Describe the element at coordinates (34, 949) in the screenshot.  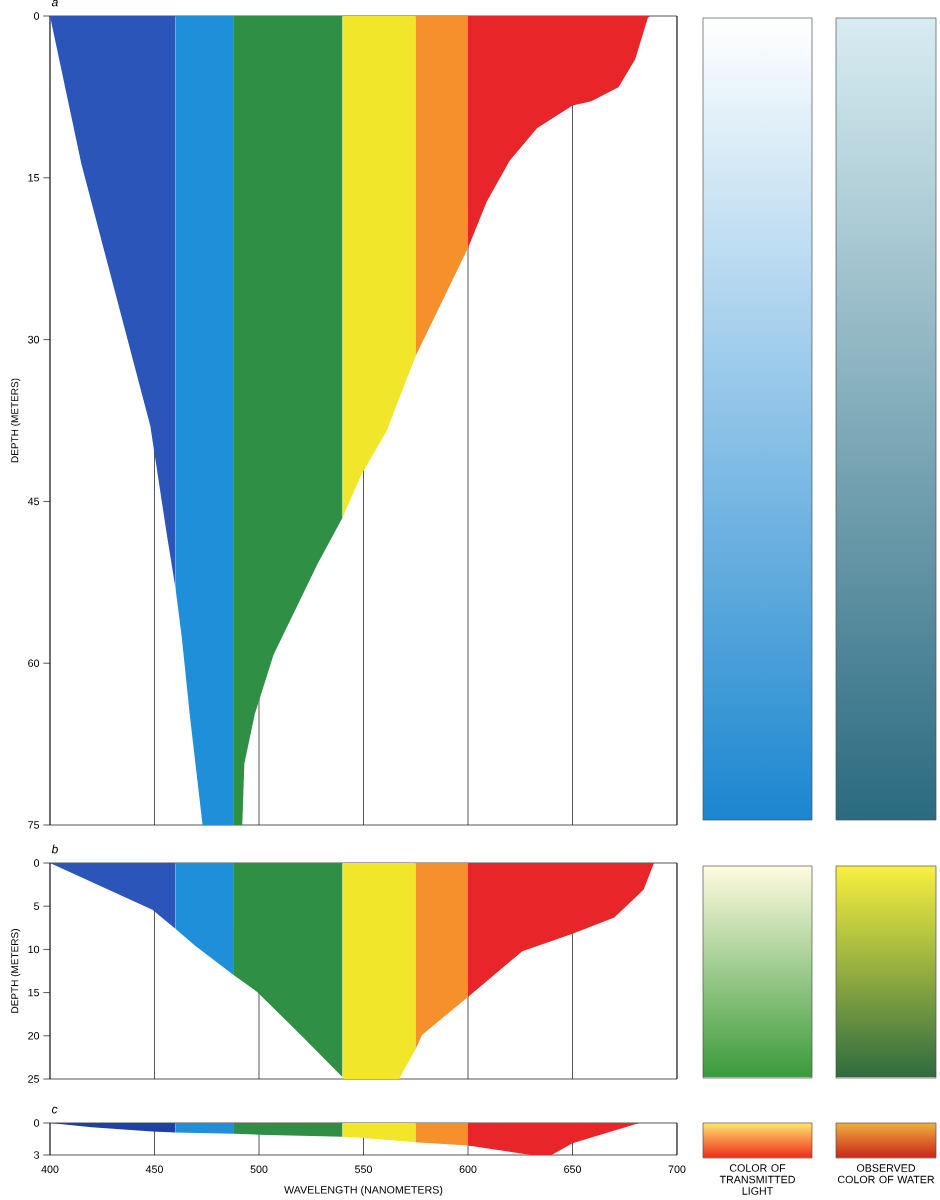
I see `y-tick-label: 10` at that location.